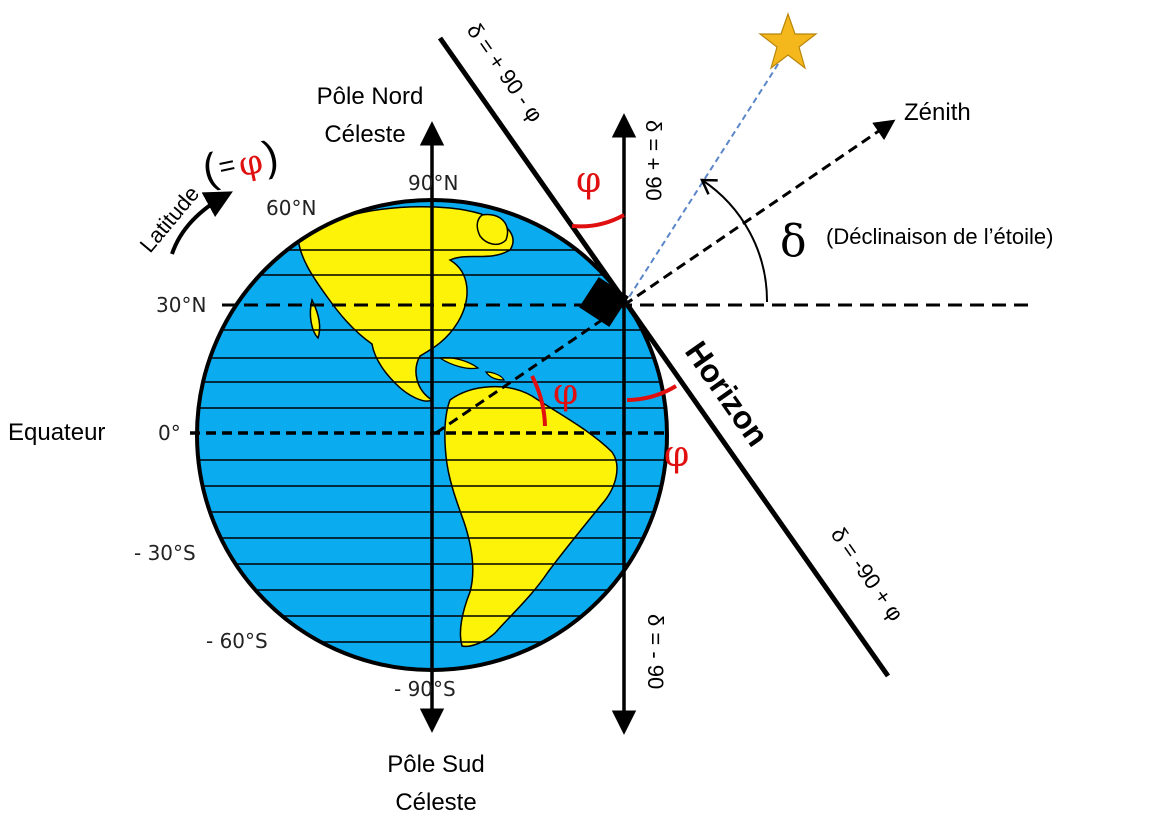  Describe the element at coordinates (531, 517) in the screenshot. I see `south-america-landmass` at that location.